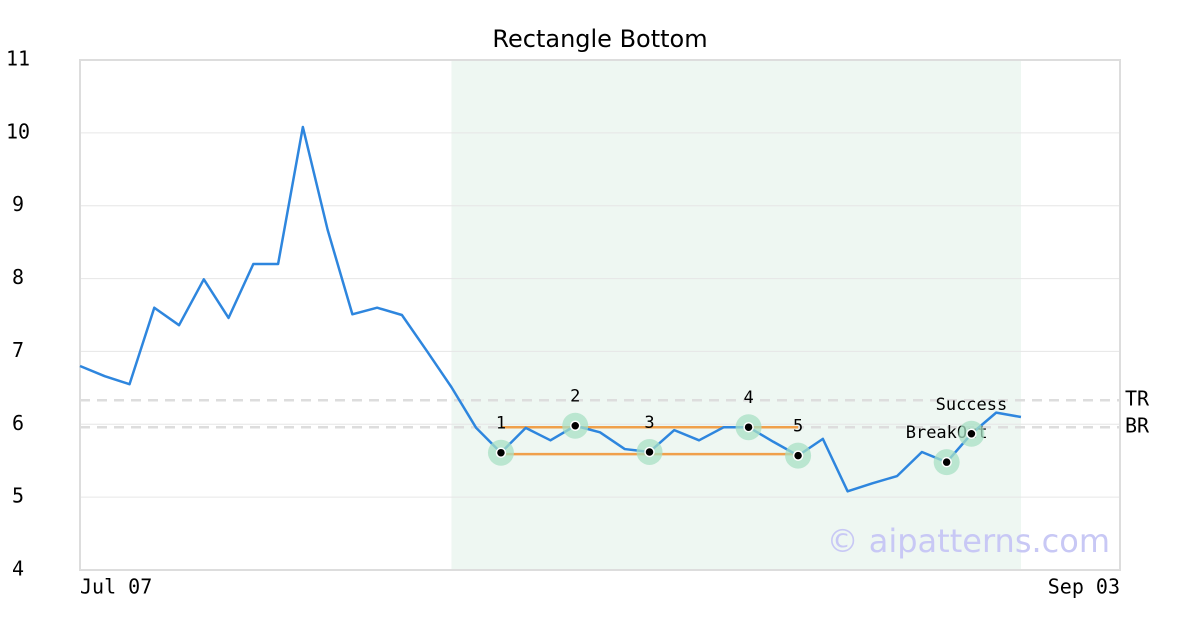  Describe the element at coordinates (18, 204) in the screenshot. I see `y-tick-label: 9` at that location.